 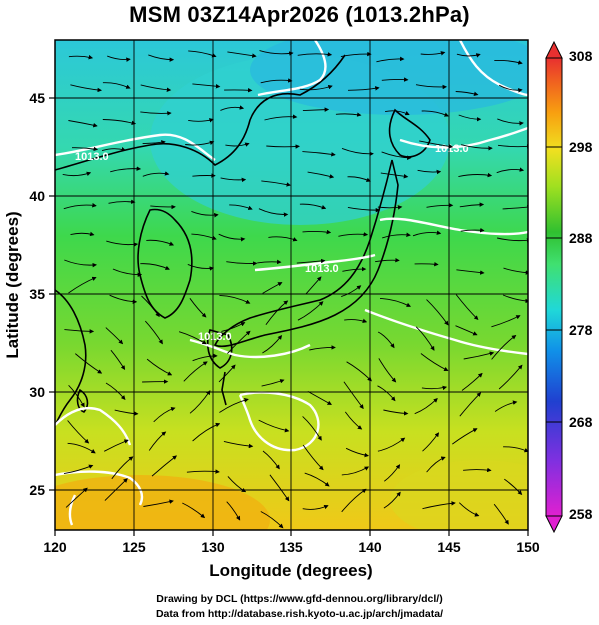 What do you see at coordinates (581, 422) in the screenshot?
I see `colorbar-tick-label: 268` at bounding box center [581, 422].